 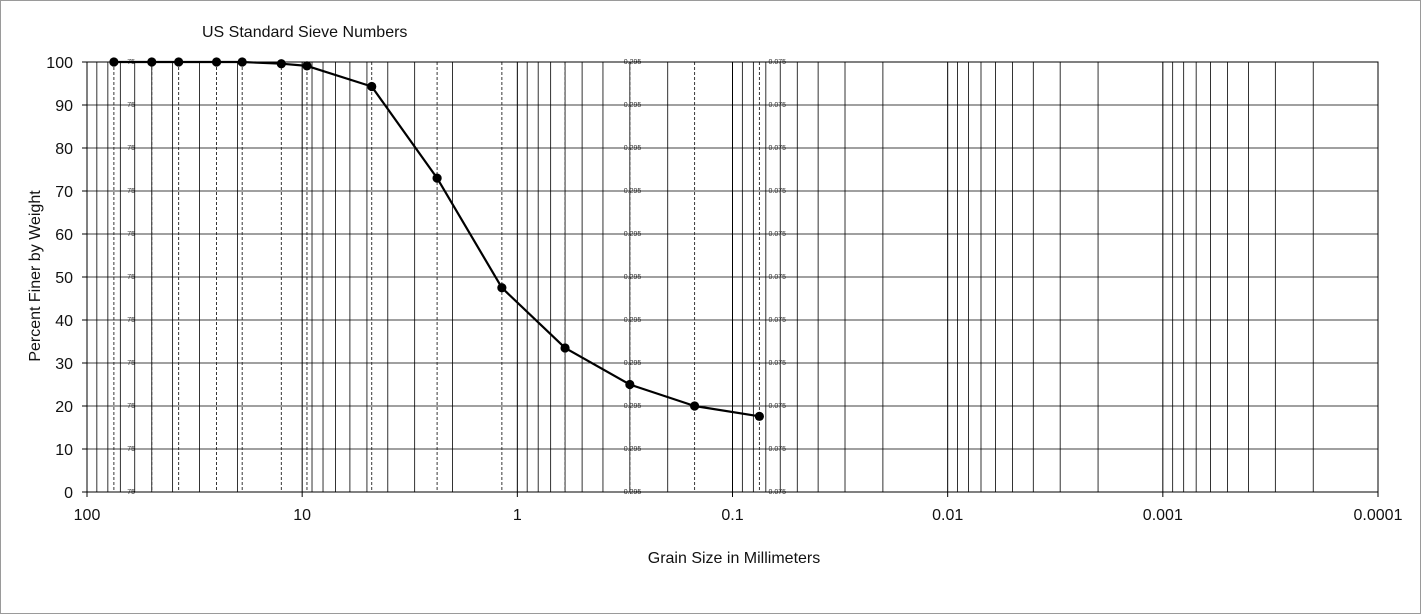 I want to click on y-tick-label: 70, so click(x=64, y=192).